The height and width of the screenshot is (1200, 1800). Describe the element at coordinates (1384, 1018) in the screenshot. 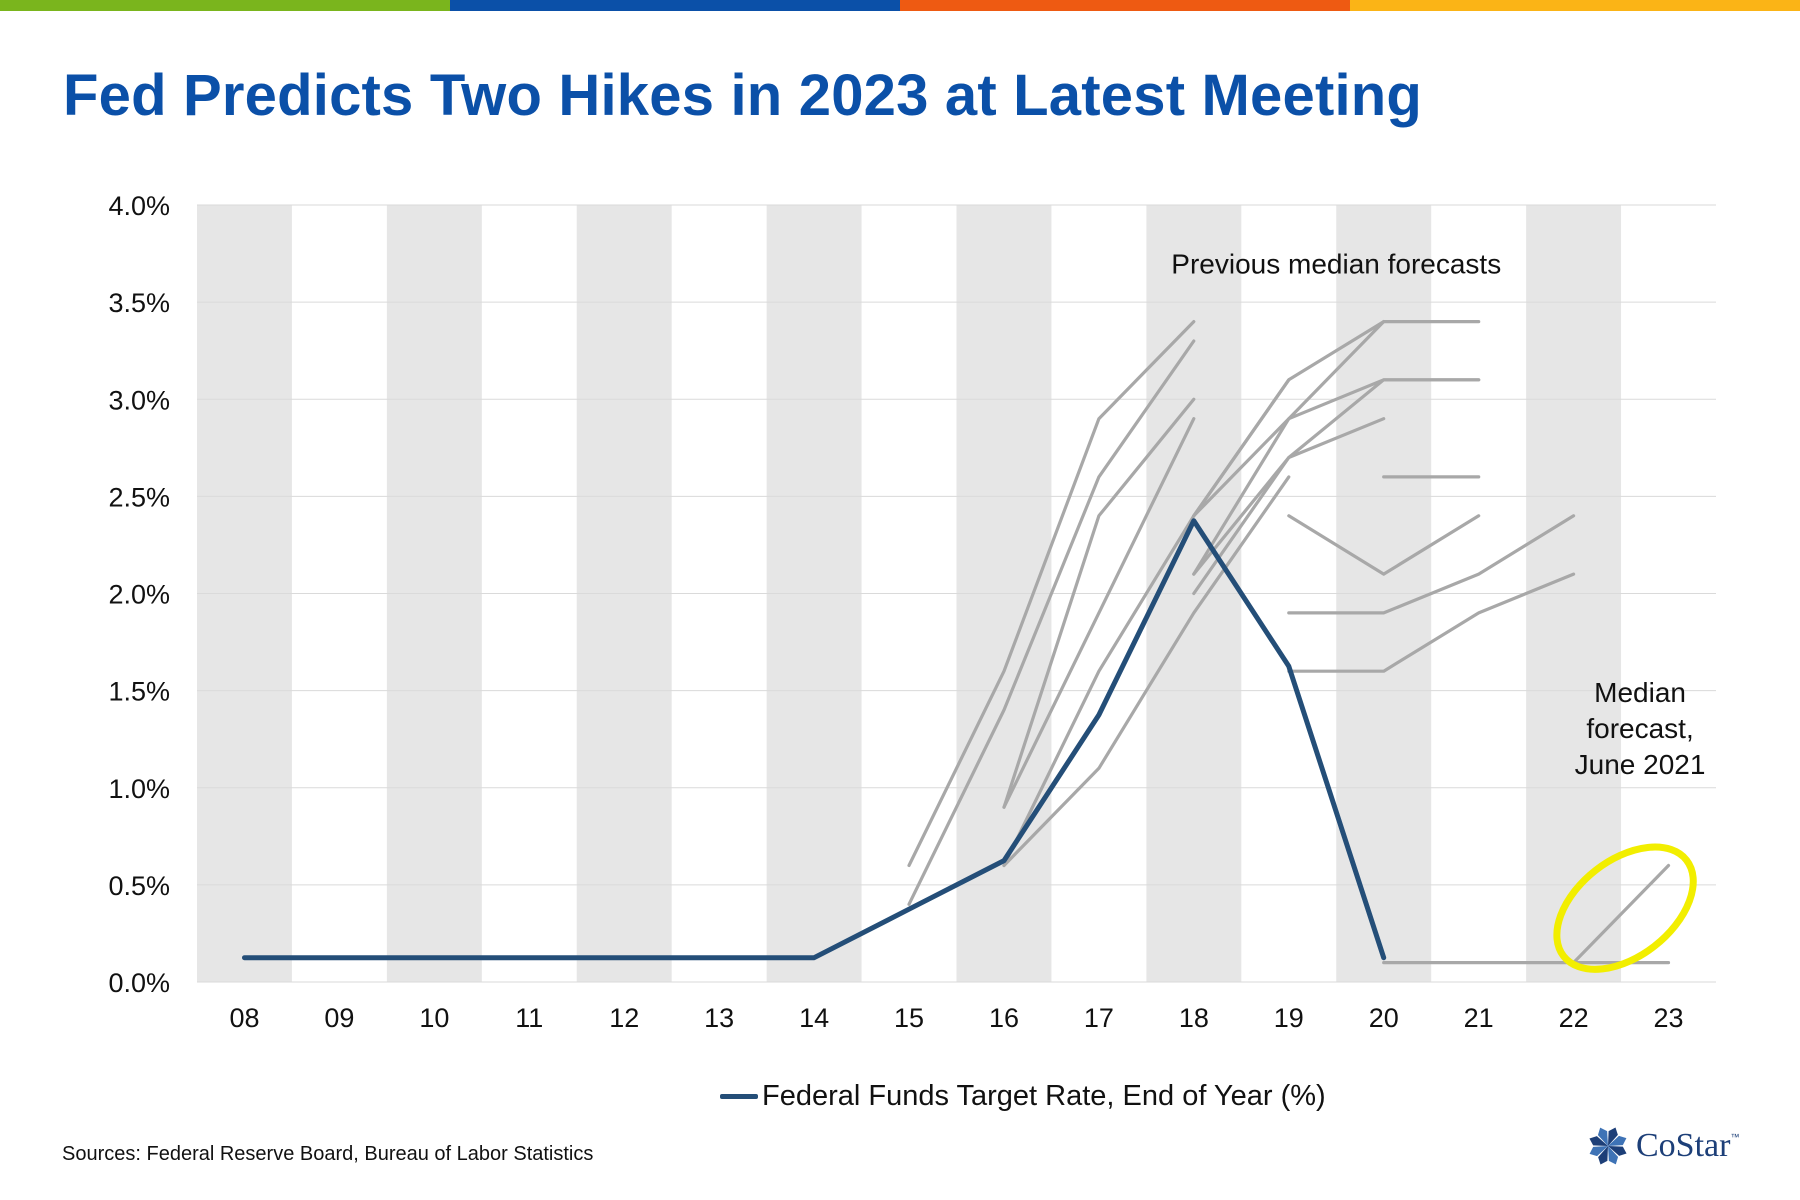

I see `x-tick-label: 20` at that location.